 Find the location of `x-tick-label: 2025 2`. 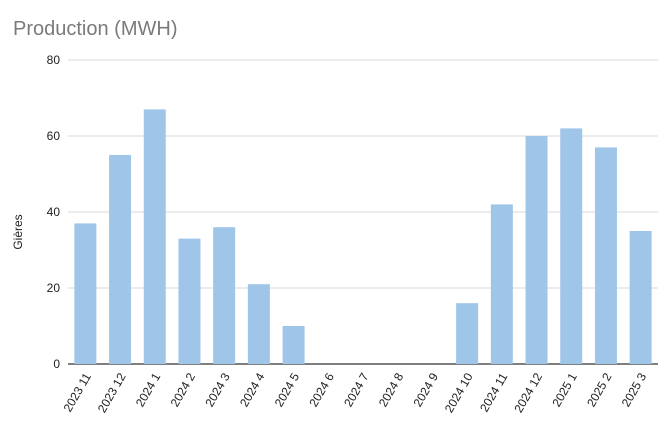

x-tick-label: 2025 2 is located at coordinates (599, 389).